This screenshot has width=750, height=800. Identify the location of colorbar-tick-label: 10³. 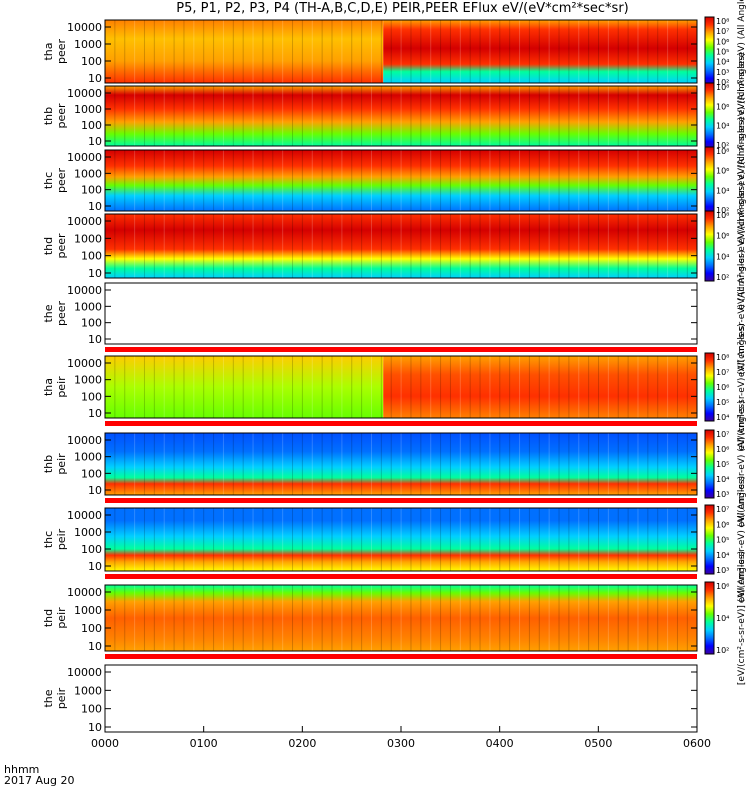
(722, 494).